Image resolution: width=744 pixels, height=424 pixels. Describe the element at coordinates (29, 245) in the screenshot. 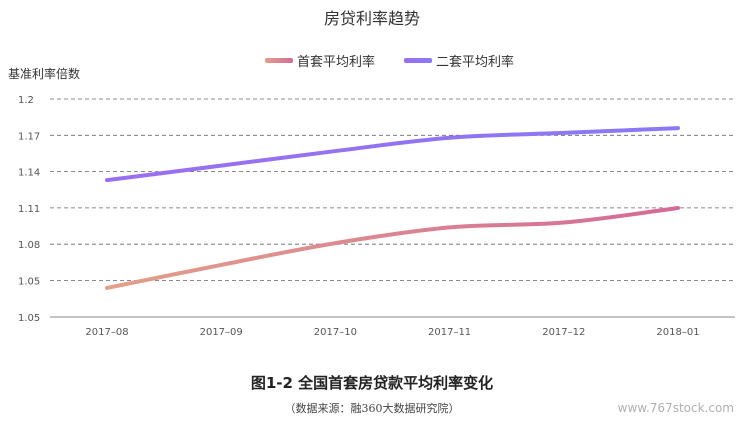

I see `y-tick-label: 1.08` at that location.